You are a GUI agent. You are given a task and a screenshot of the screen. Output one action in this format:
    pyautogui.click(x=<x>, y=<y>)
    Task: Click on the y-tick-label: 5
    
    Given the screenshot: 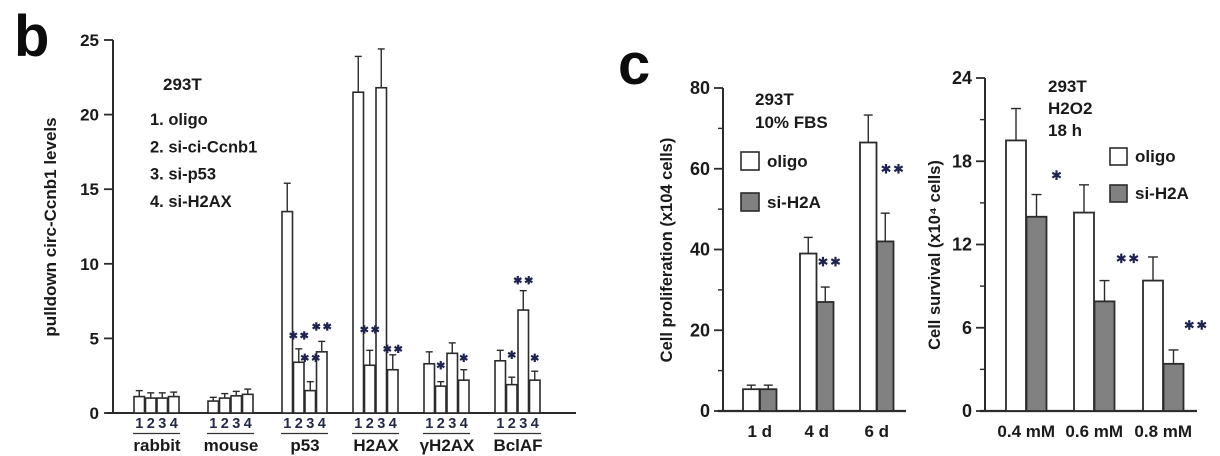 What is the action you would take?
    pyautogui.click(x=94, y=338)
    